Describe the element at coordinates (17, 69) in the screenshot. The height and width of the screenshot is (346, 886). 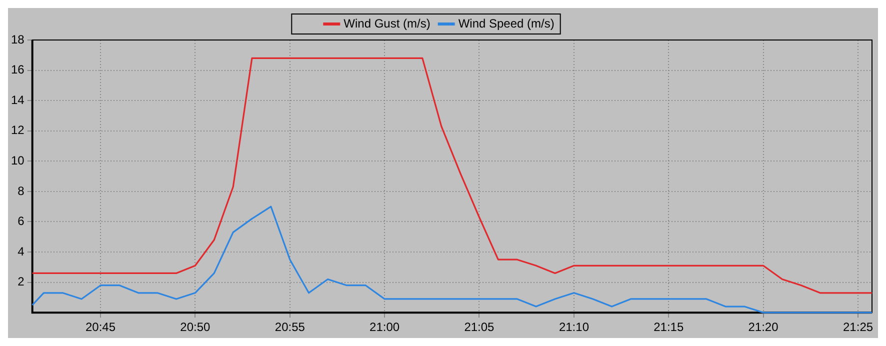
I see `y-tick-label: 16` at that location.